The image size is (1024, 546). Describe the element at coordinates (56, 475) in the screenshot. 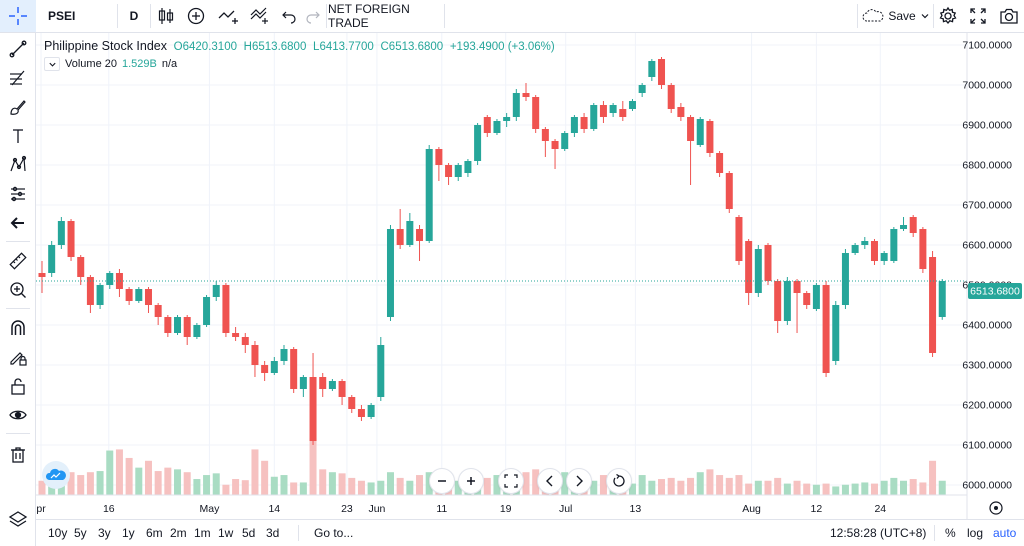

I see `tradingview-logo` at that location.